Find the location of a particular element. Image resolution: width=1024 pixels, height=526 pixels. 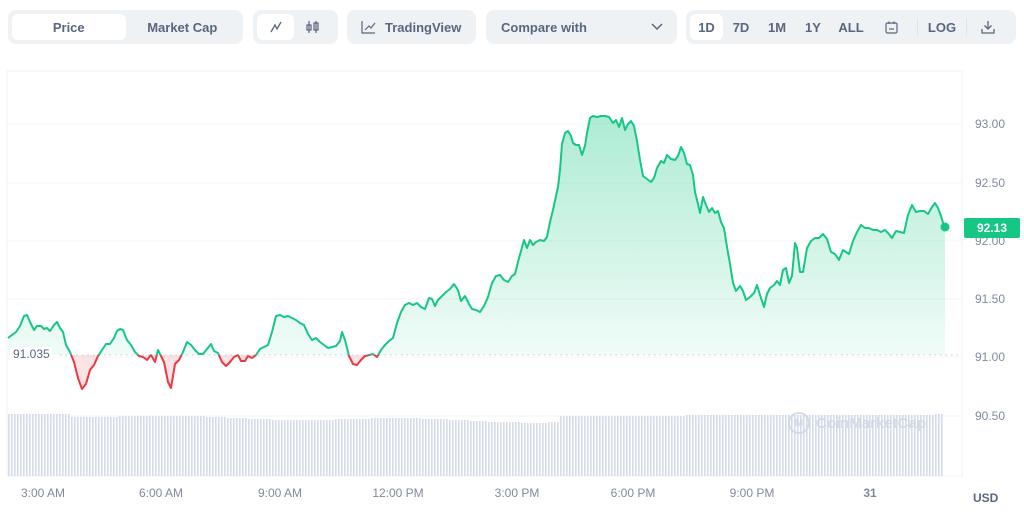

chevron-down-icon is located at coordinates (657, 27).